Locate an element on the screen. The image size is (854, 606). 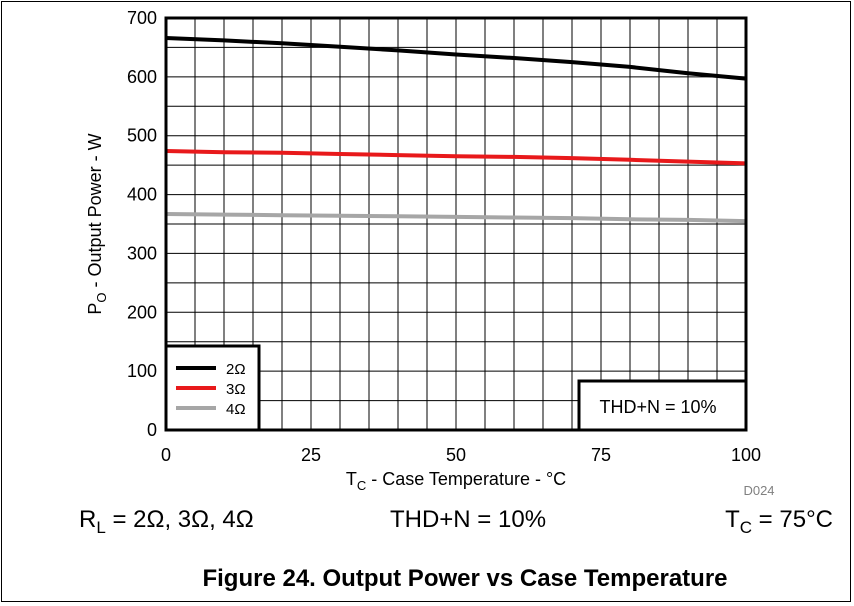
y-tick-label: 700 is located at coordinates (142, 18).